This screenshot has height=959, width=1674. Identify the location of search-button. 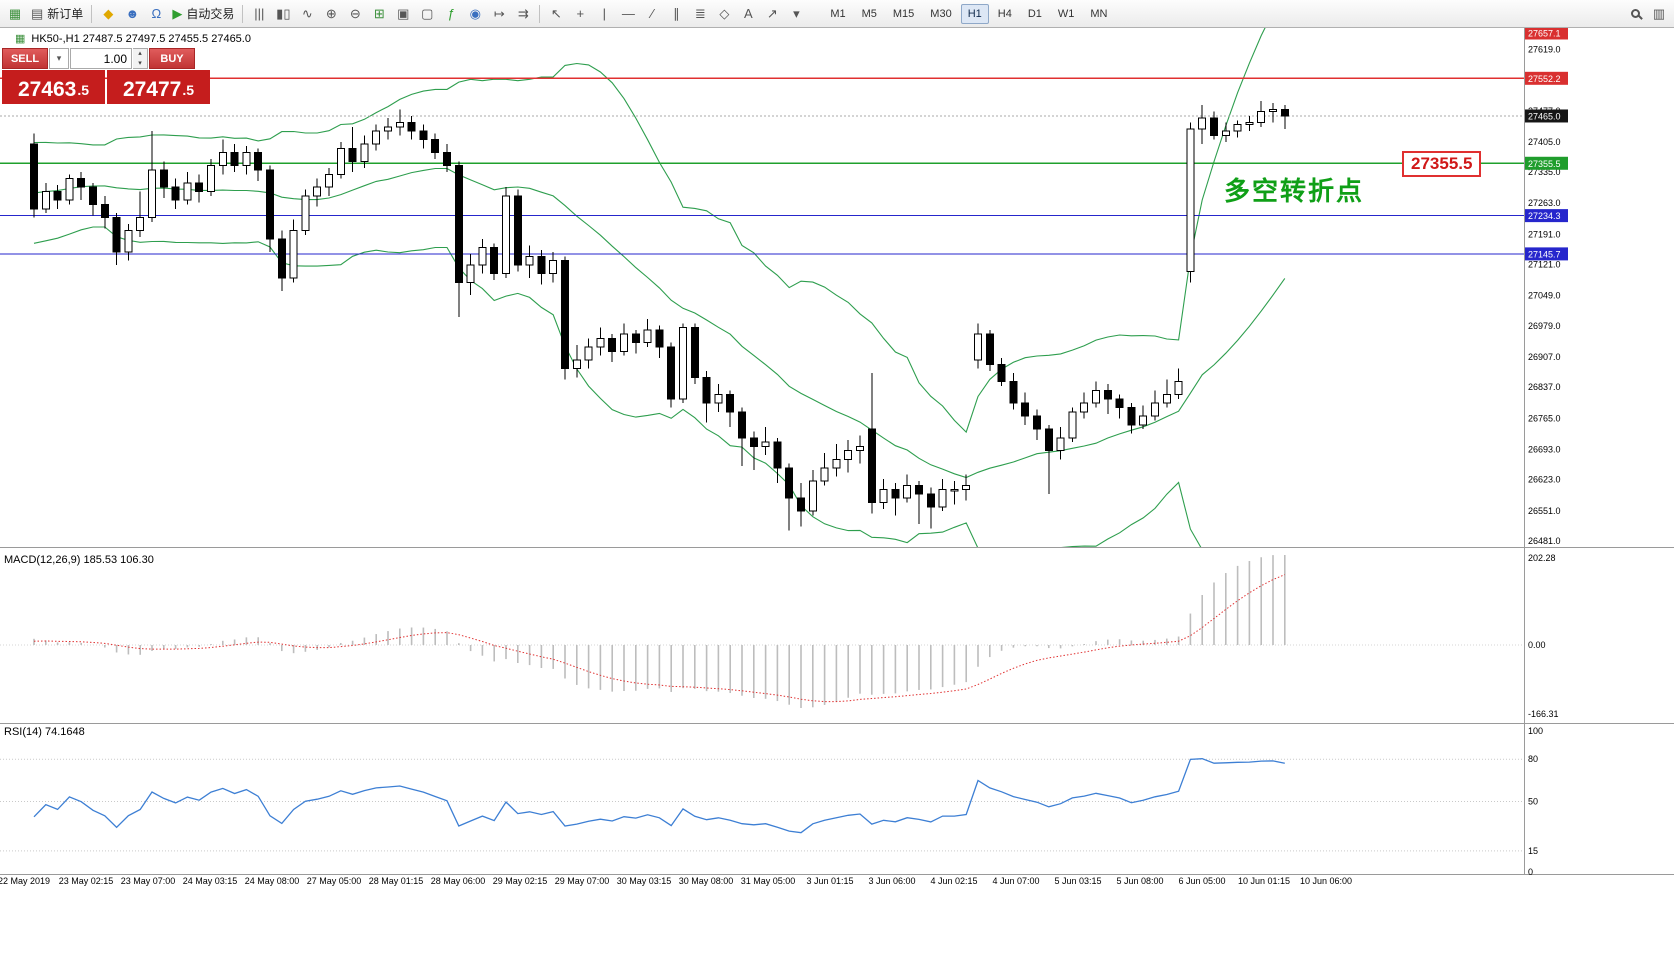
(1635, 14).